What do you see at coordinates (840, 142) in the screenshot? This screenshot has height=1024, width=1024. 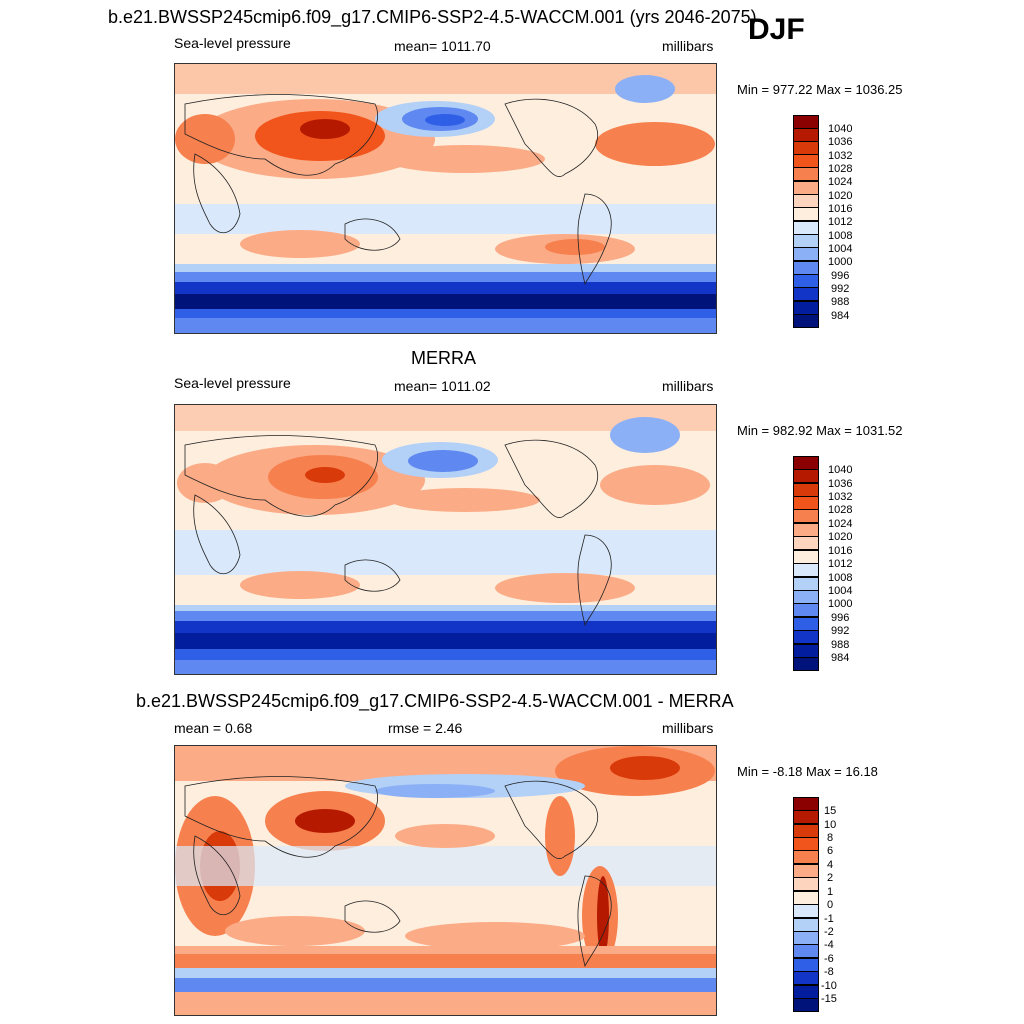 I see `panel1-colorbar-label: 1036` at bounding box center [840, 142].